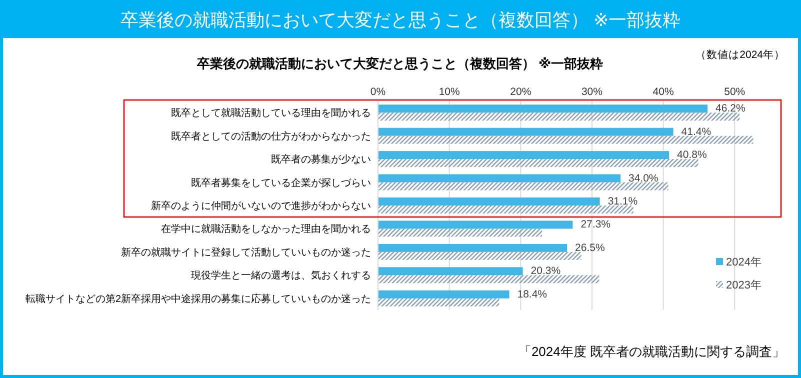  Describe the element at coordinates (281, 276) in the screenshot. I see `y-tick-label: 現役学生と一緒の選考は、気おくれする` at that location.